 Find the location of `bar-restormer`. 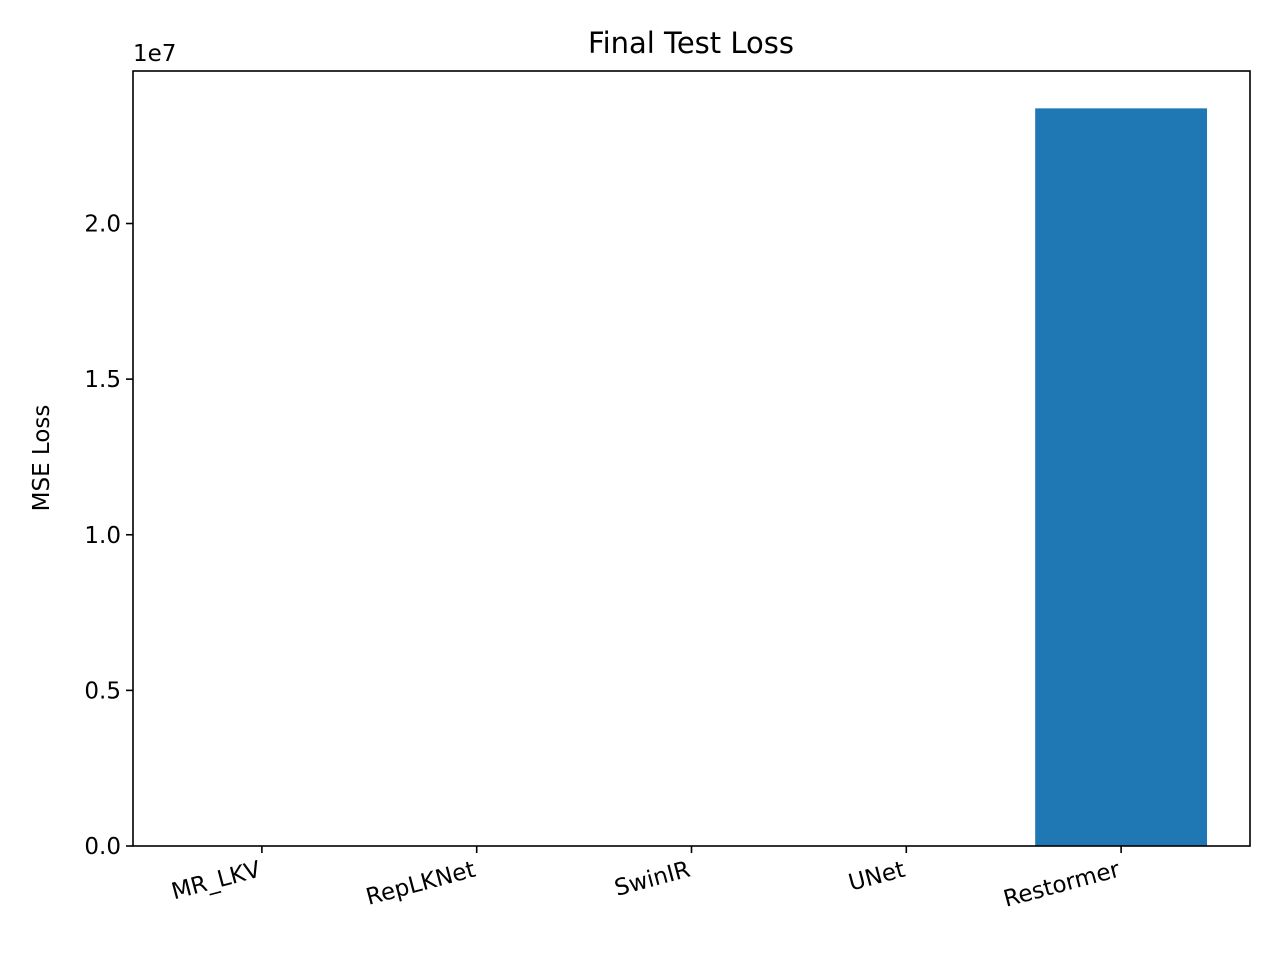

bar-restormer is located at coordinates (1121, 477).